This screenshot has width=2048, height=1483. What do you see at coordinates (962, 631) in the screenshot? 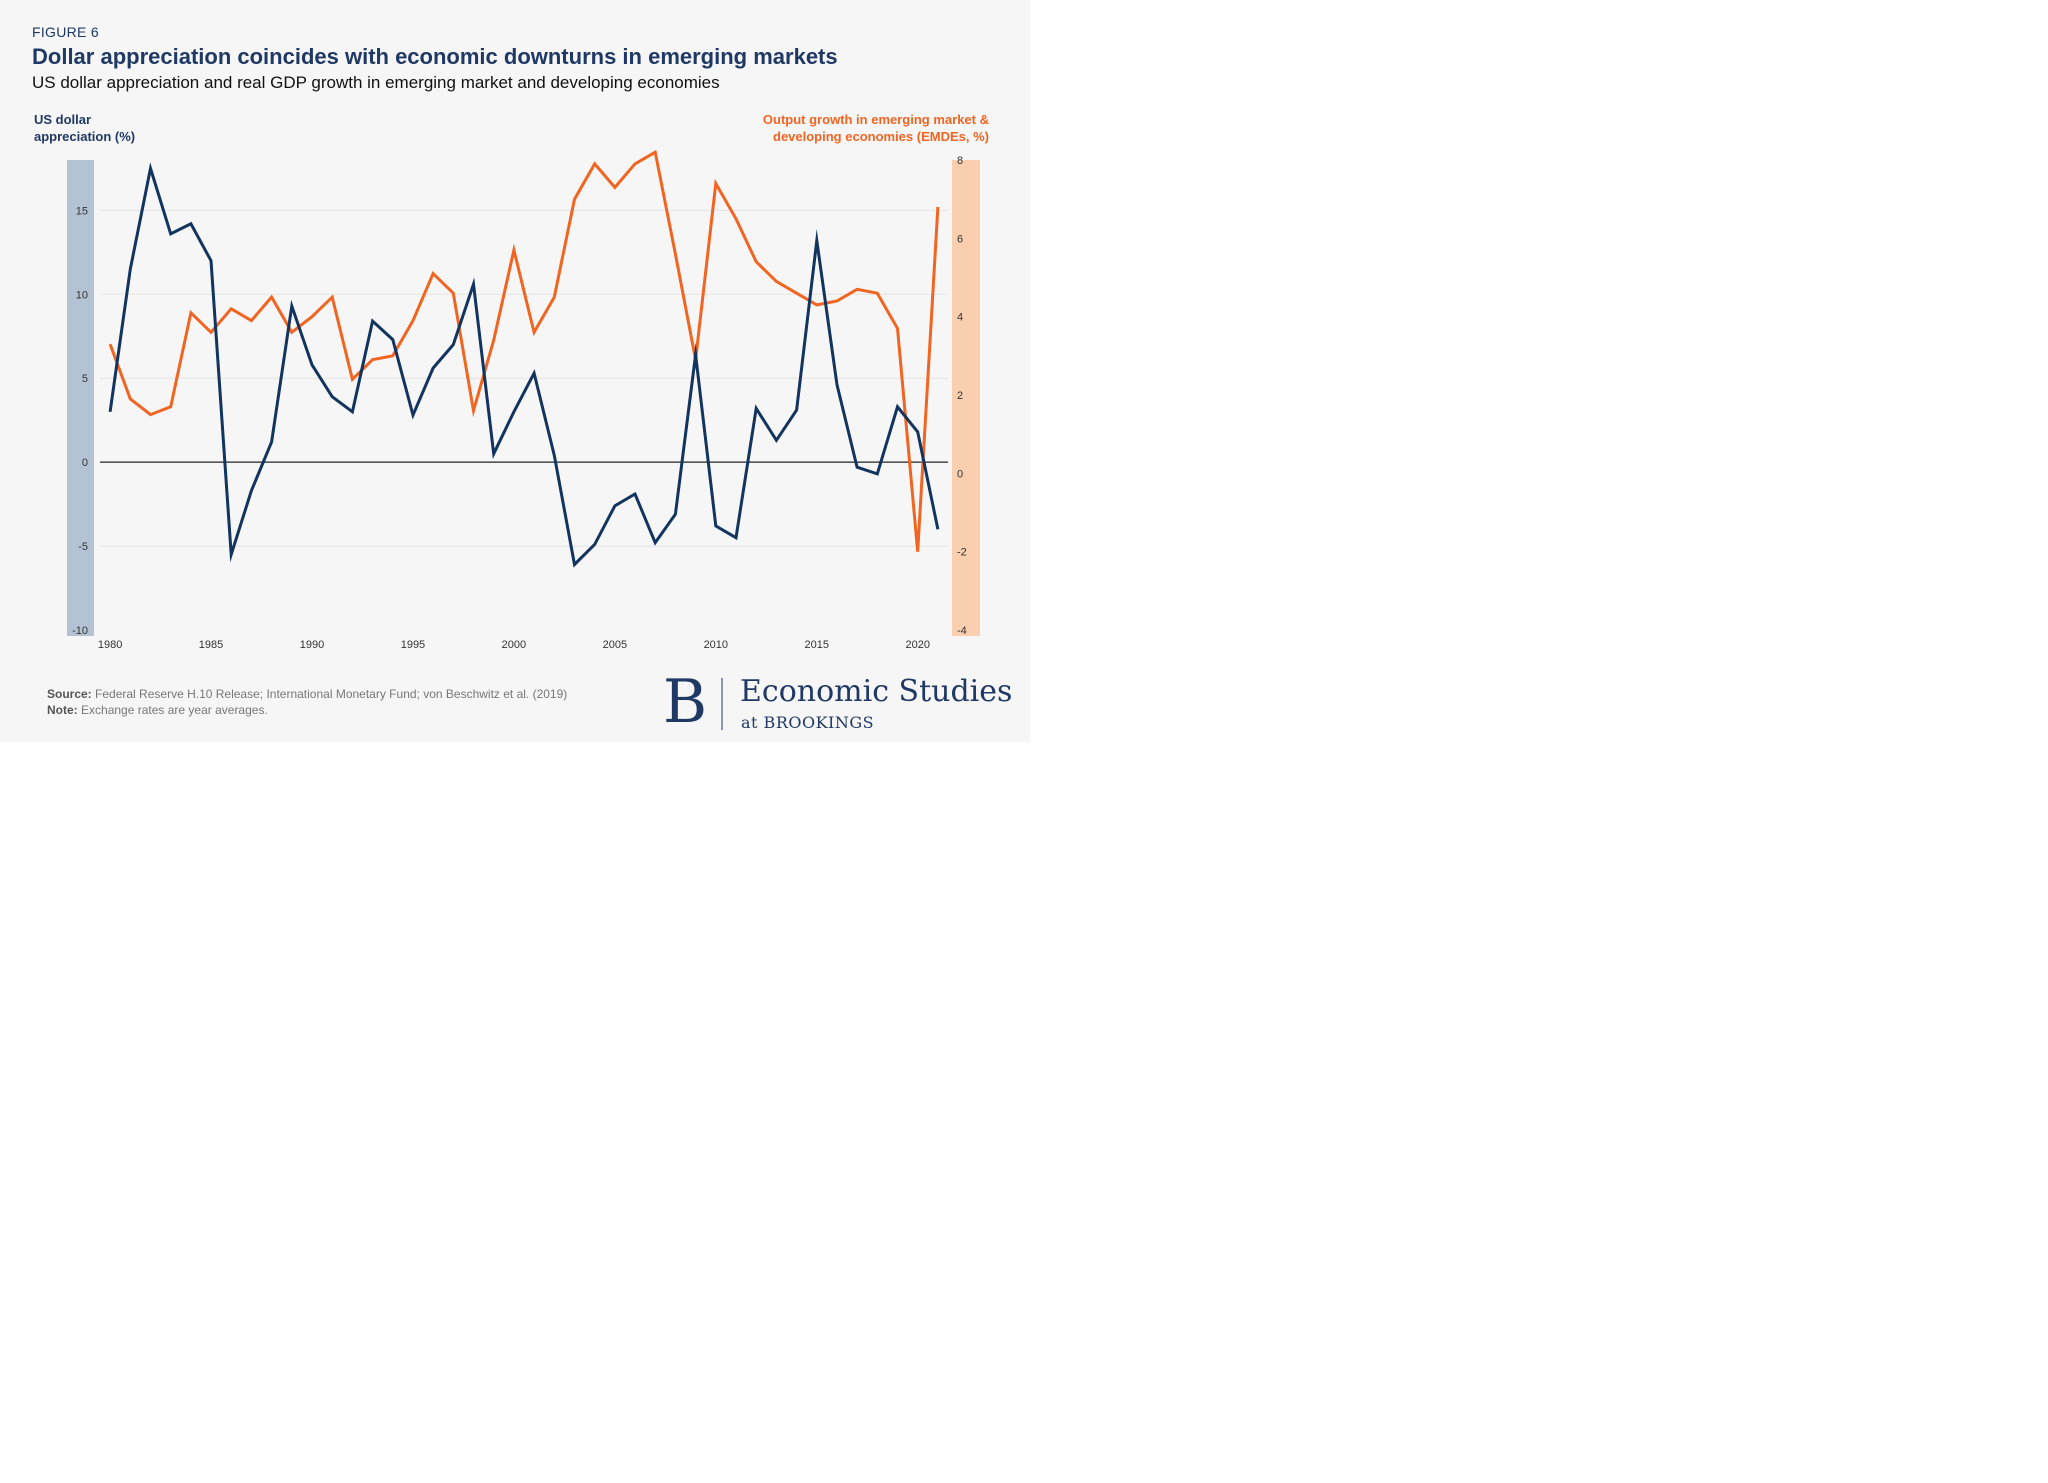
I see `right-axis-tick-label: -4` at bounding box center [962, 631].